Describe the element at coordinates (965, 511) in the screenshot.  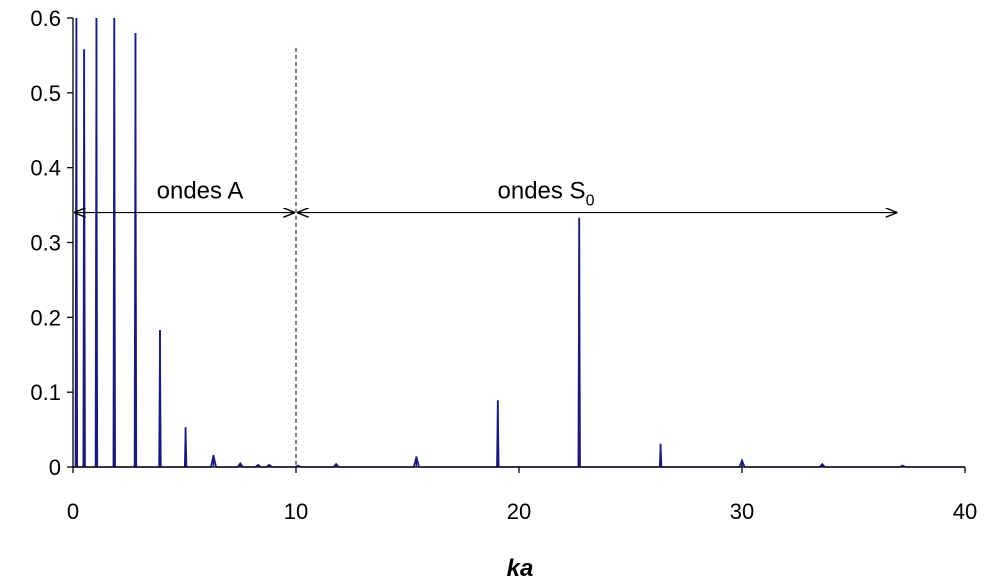
I see `x-tick-label: 40` at that location.